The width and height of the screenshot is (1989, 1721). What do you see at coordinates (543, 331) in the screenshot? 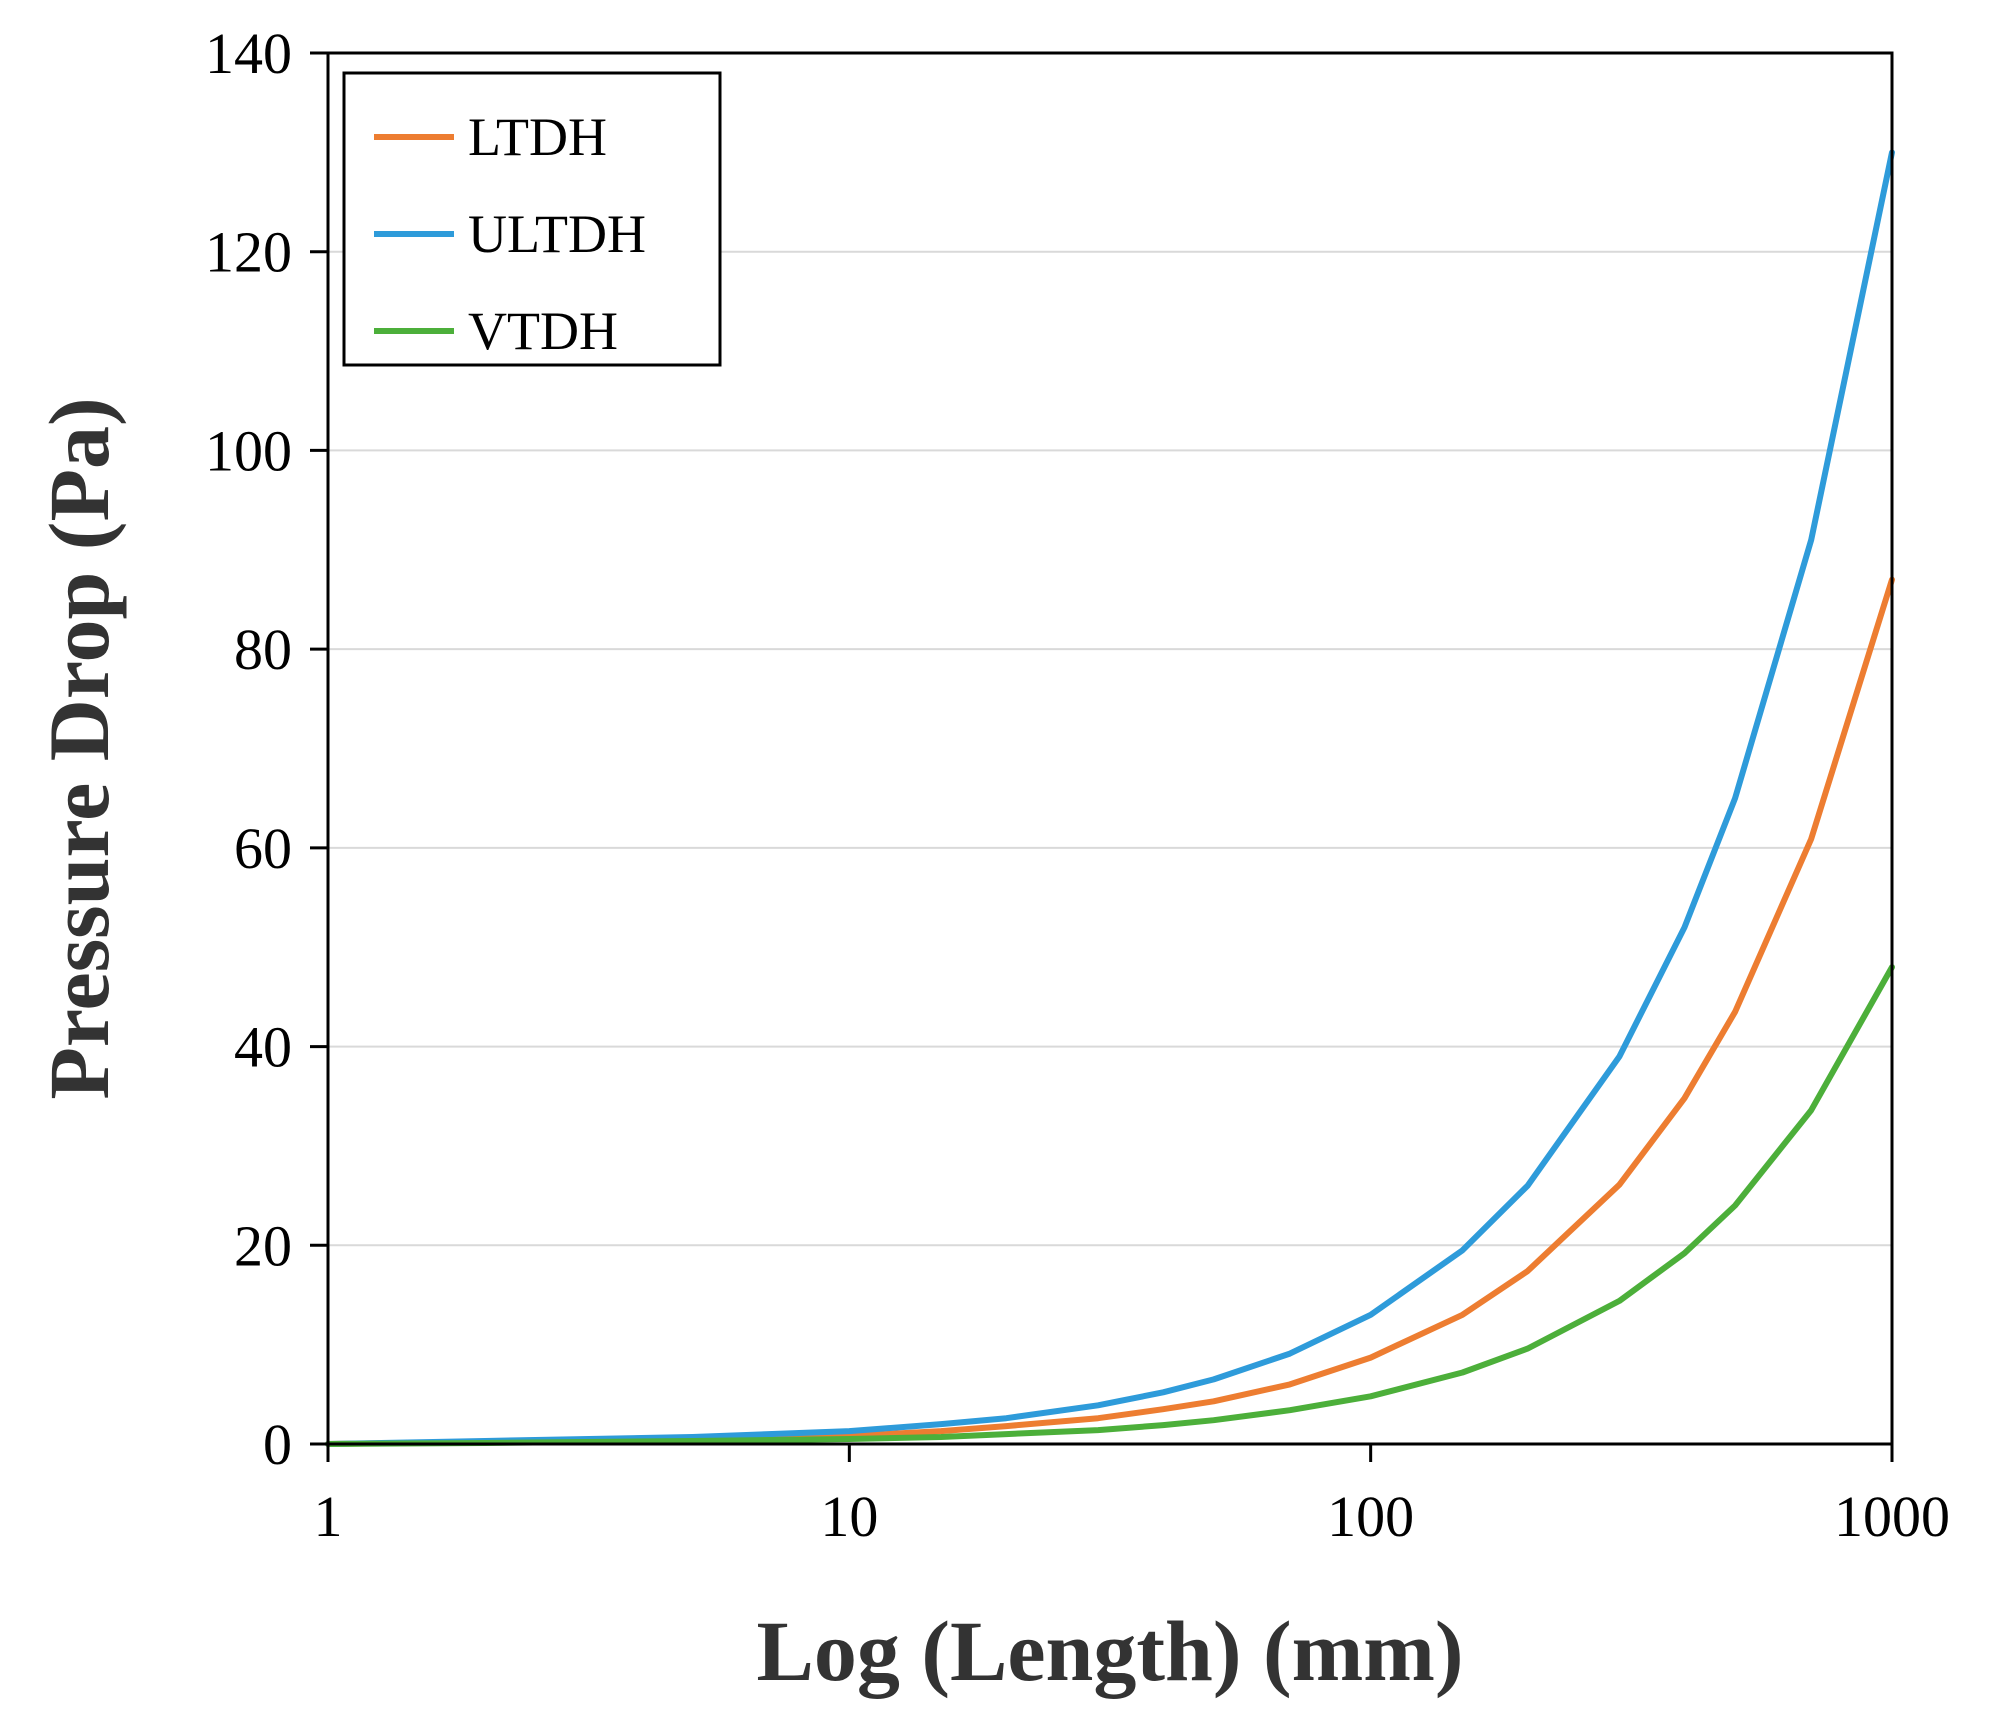
I see `legend-label-vtdh: VTDH` at bounding box center [543, 331].